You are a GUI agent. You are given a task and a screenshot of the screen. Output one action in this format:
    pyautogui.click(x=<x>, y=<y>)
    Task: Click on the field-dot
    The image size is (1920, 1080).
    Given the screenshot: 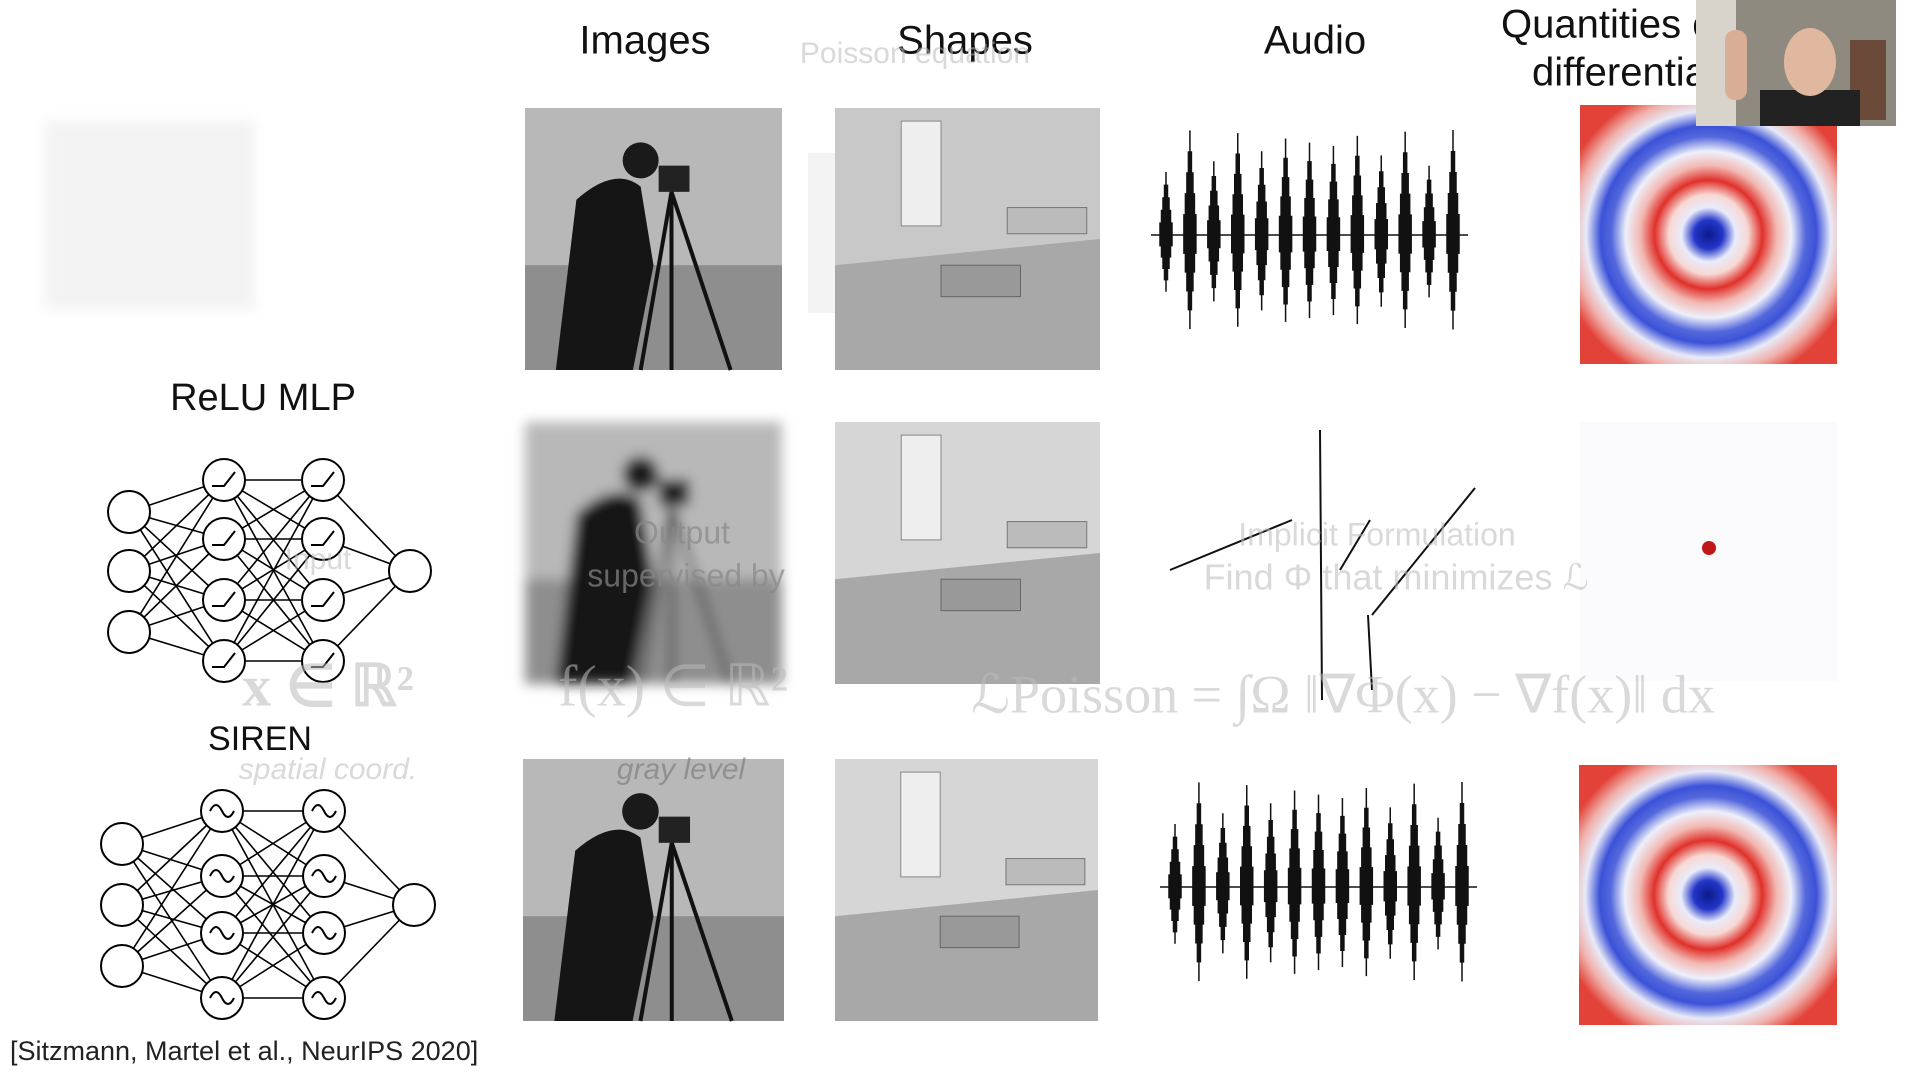 What is the action you would take?
    pyautogui.click(x=1709, y=548)
    